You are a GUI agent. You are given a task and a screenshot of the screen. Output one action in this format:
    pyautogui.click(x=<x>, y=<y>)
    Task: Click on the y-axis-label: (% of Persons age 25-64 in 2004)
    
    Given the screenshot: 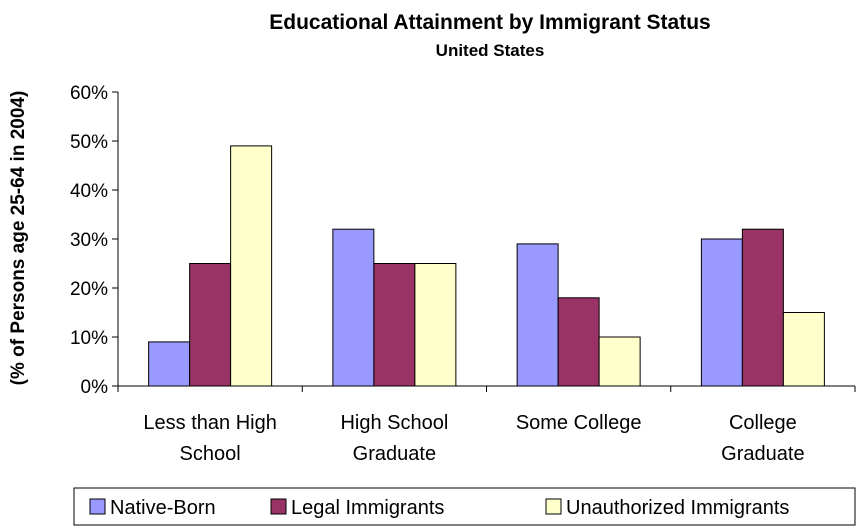 What is the action you would take?
    pyautogui.click(x=18, y=238)
    